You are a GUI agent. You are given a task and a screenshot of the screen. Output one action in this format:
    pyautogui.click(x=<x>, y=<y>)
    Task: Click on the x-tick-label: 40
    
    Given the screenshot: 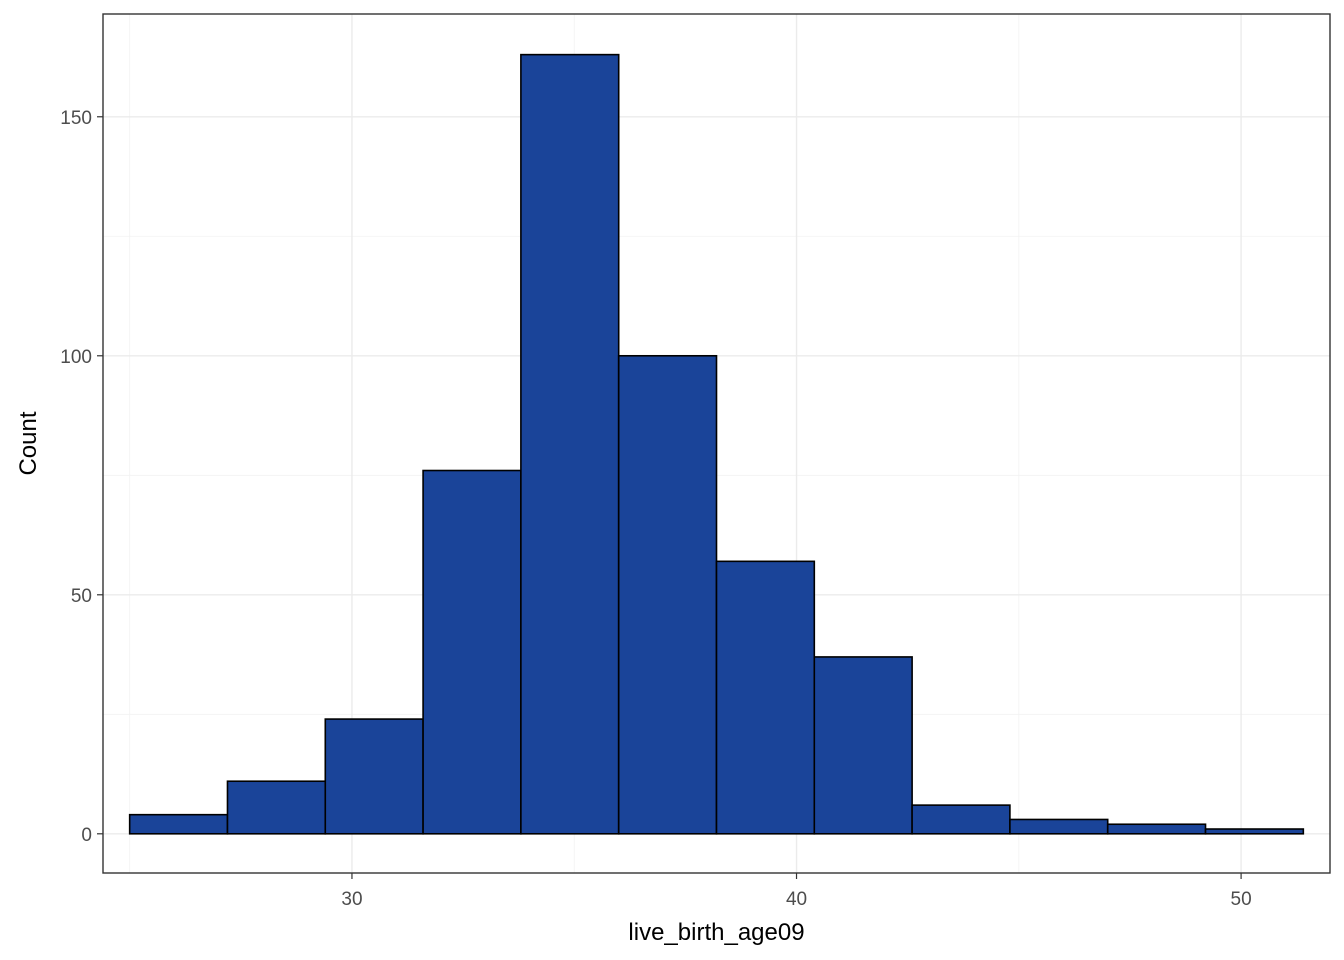 What is the action you would take?
    pyautogui.click(x=796, y=899)
    